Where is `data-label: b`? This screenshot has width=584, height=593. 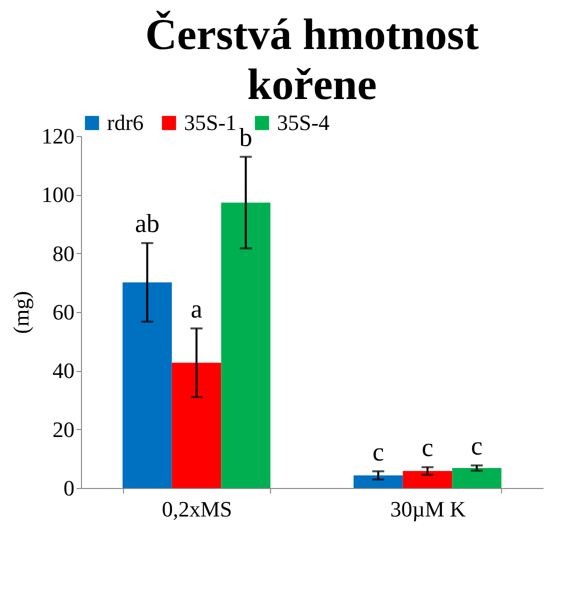
data-label: b is located at coordinates (245, 137).